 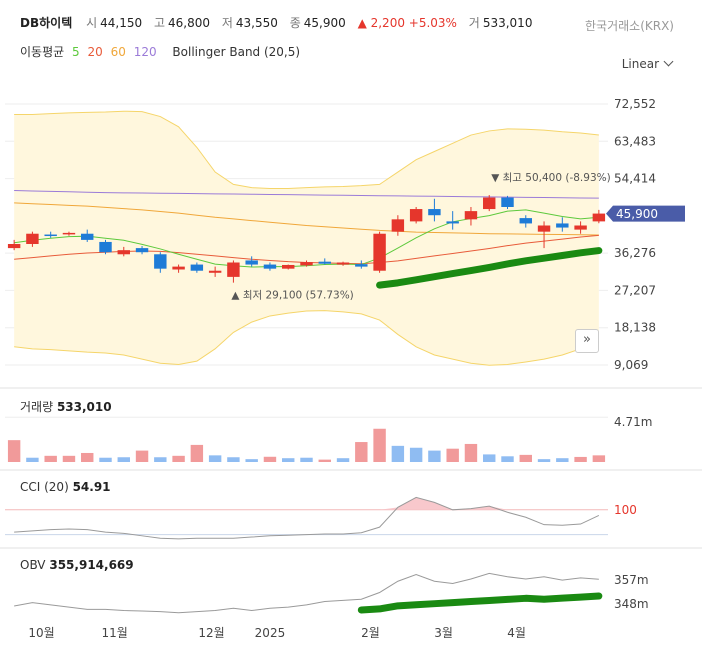 What do you see at coordinates (145, 52) in the screenshot?
I see `ma120-label: 120` at bounding box center [145, 52].